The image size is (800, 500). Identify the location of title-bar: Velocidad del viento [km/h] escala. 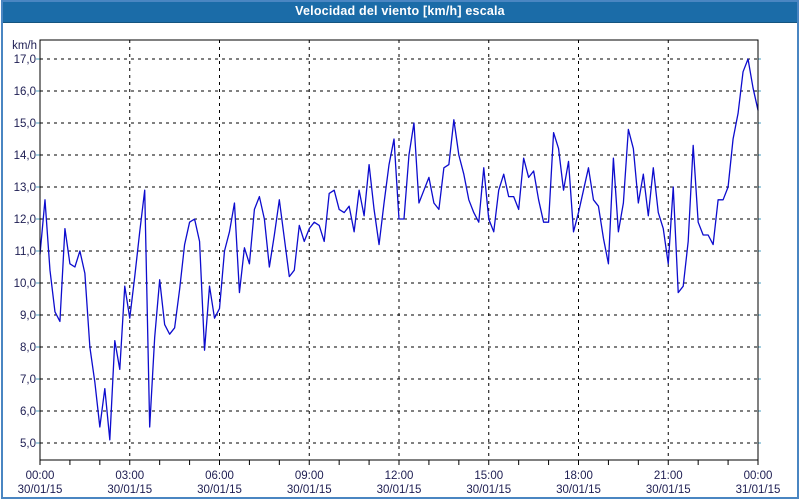
(400, 11).